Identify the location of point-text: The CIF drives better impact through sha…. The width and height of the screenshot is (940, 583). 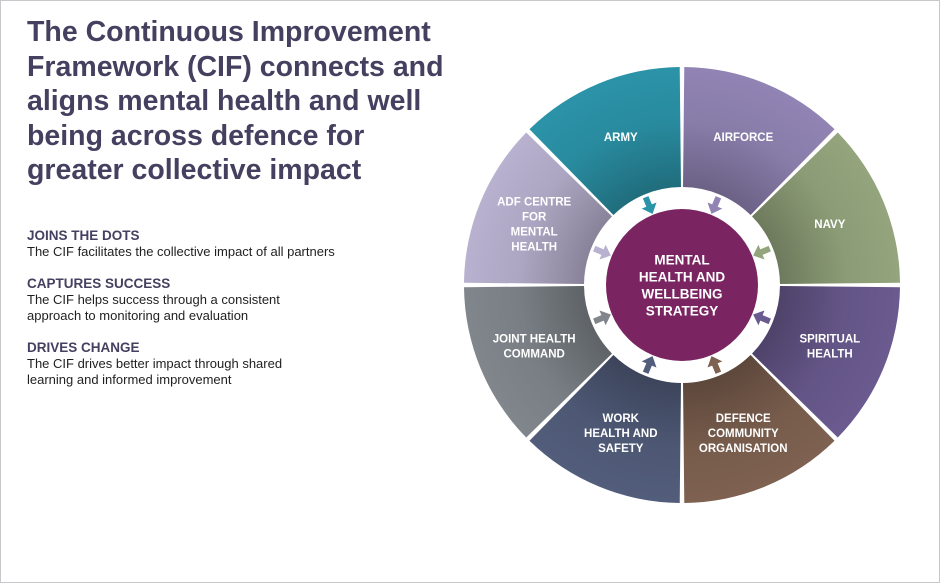
(155, 371).